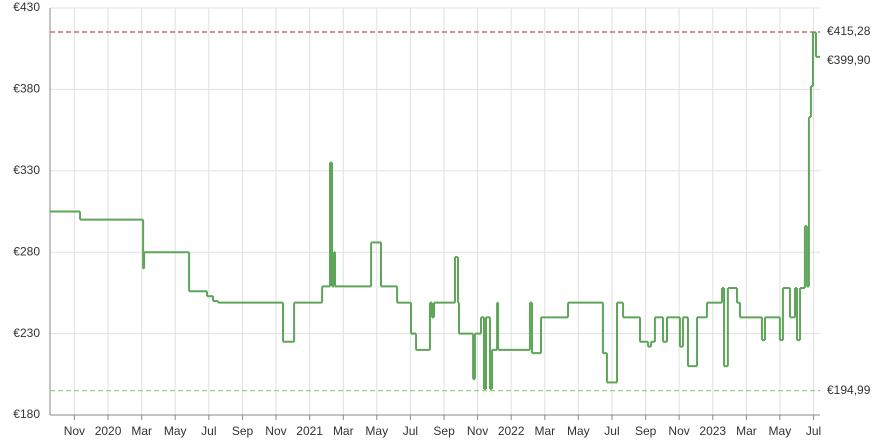 The width and height of the screenshot is (878, 444). Describe the element at coordinates (849, 31) in the screenshot. I see `reference-label: €415,28` at that location.